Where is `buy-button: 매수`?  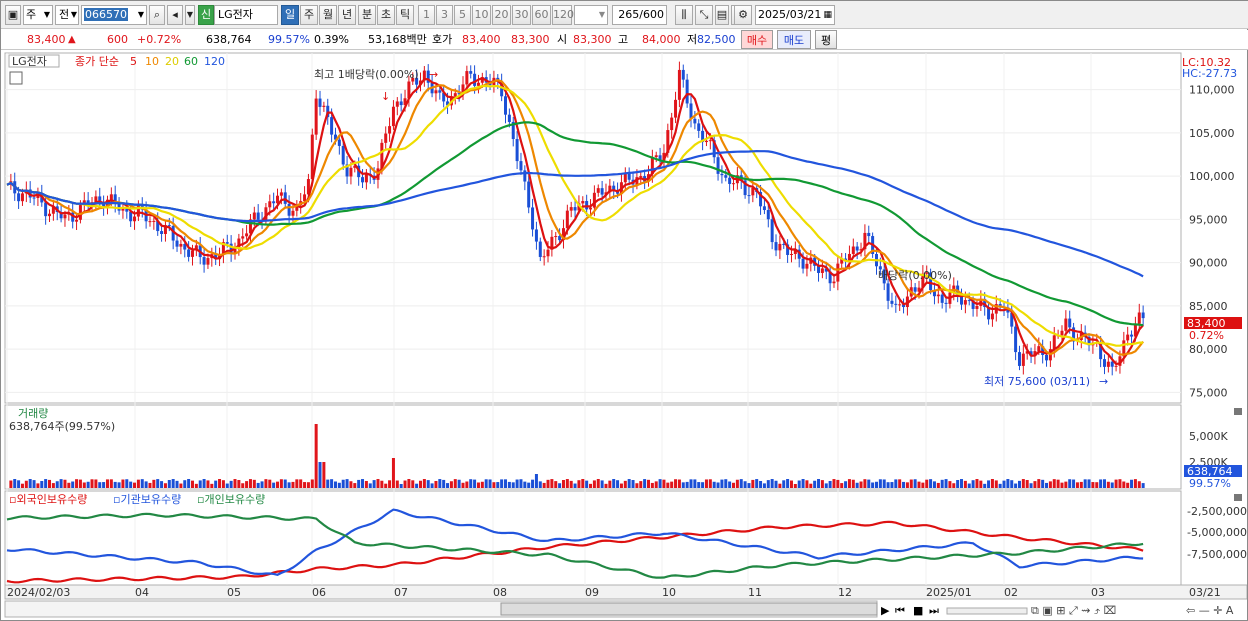 buy-button: 매수 is located at coordinates (757, 39).